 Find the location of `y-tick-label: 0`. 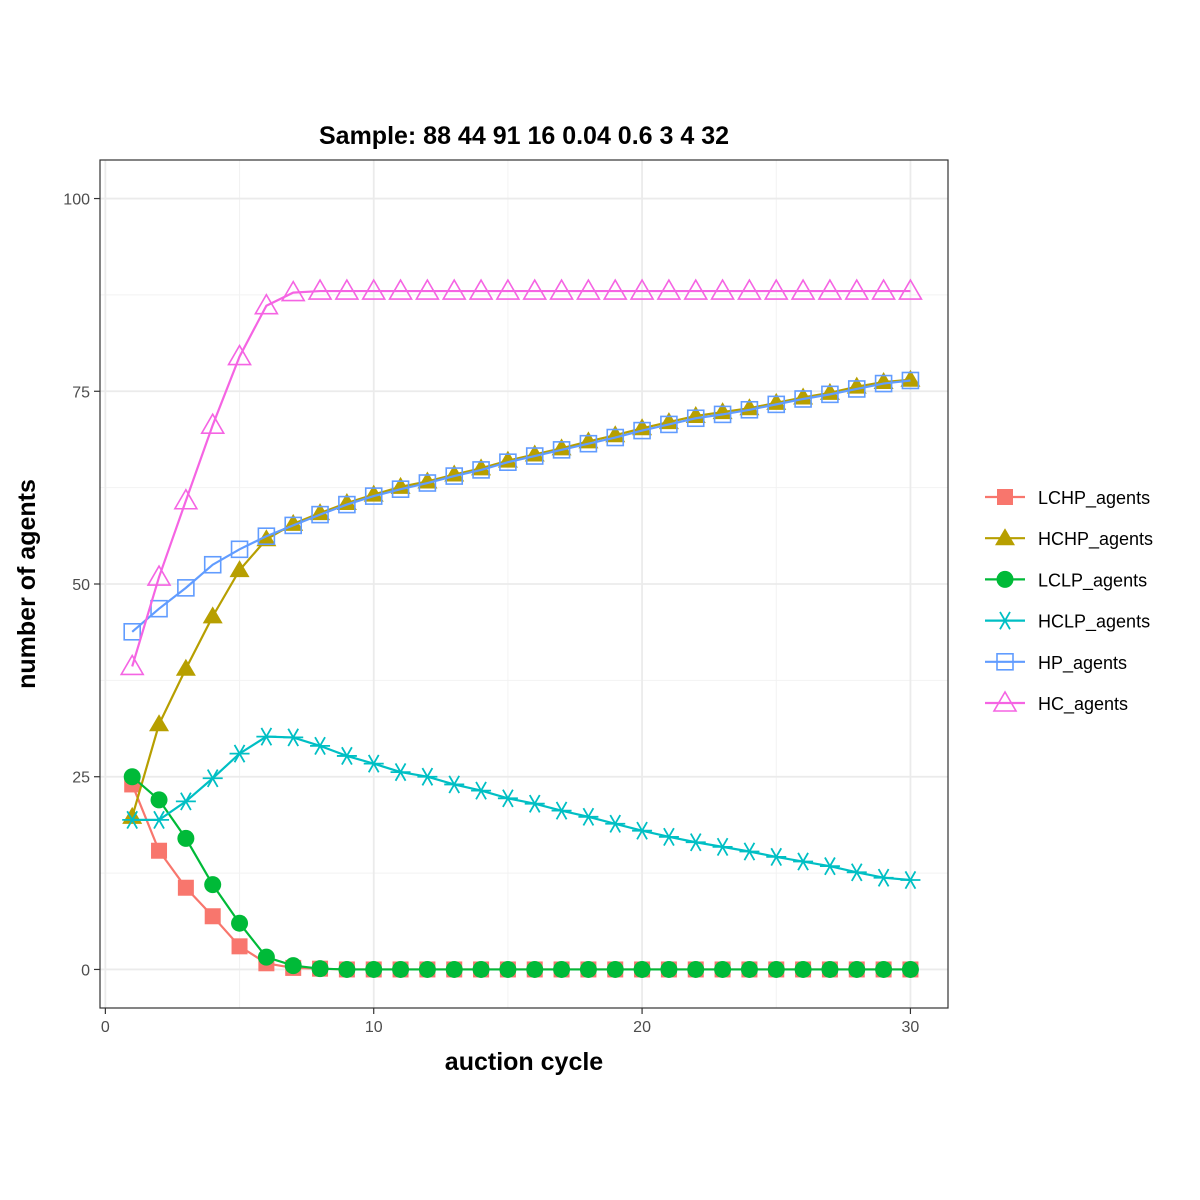

y-tick-label: 0 is located at coordinates (85, 970).